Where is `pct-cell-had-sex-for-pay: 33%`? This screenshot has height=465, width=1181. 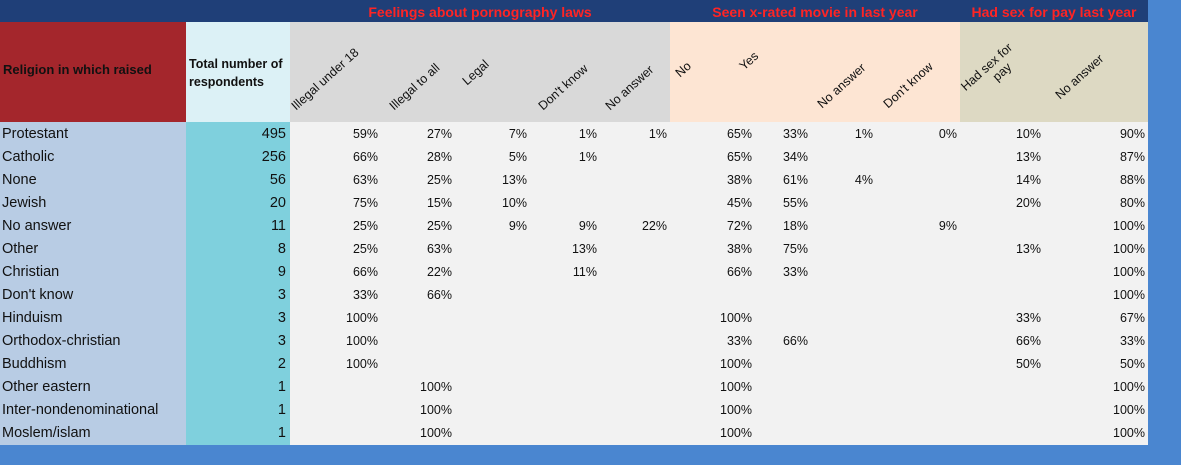 pct-cell-had-sex-for-pay: 33% is located at coordinates (1028, 318).